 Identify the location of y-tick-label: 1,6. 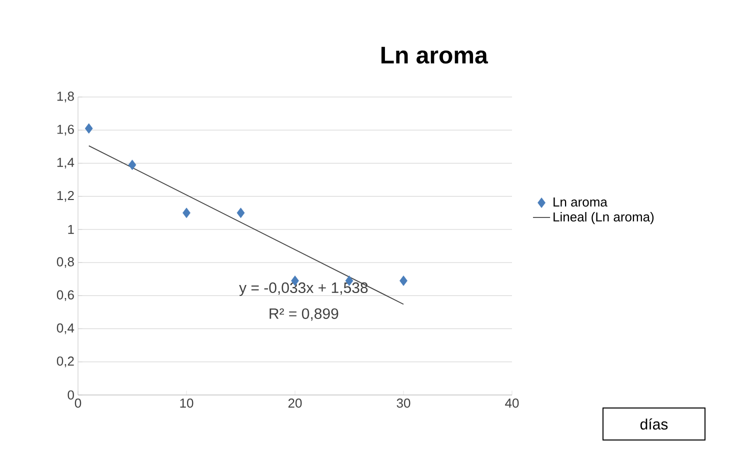
(65, 130).